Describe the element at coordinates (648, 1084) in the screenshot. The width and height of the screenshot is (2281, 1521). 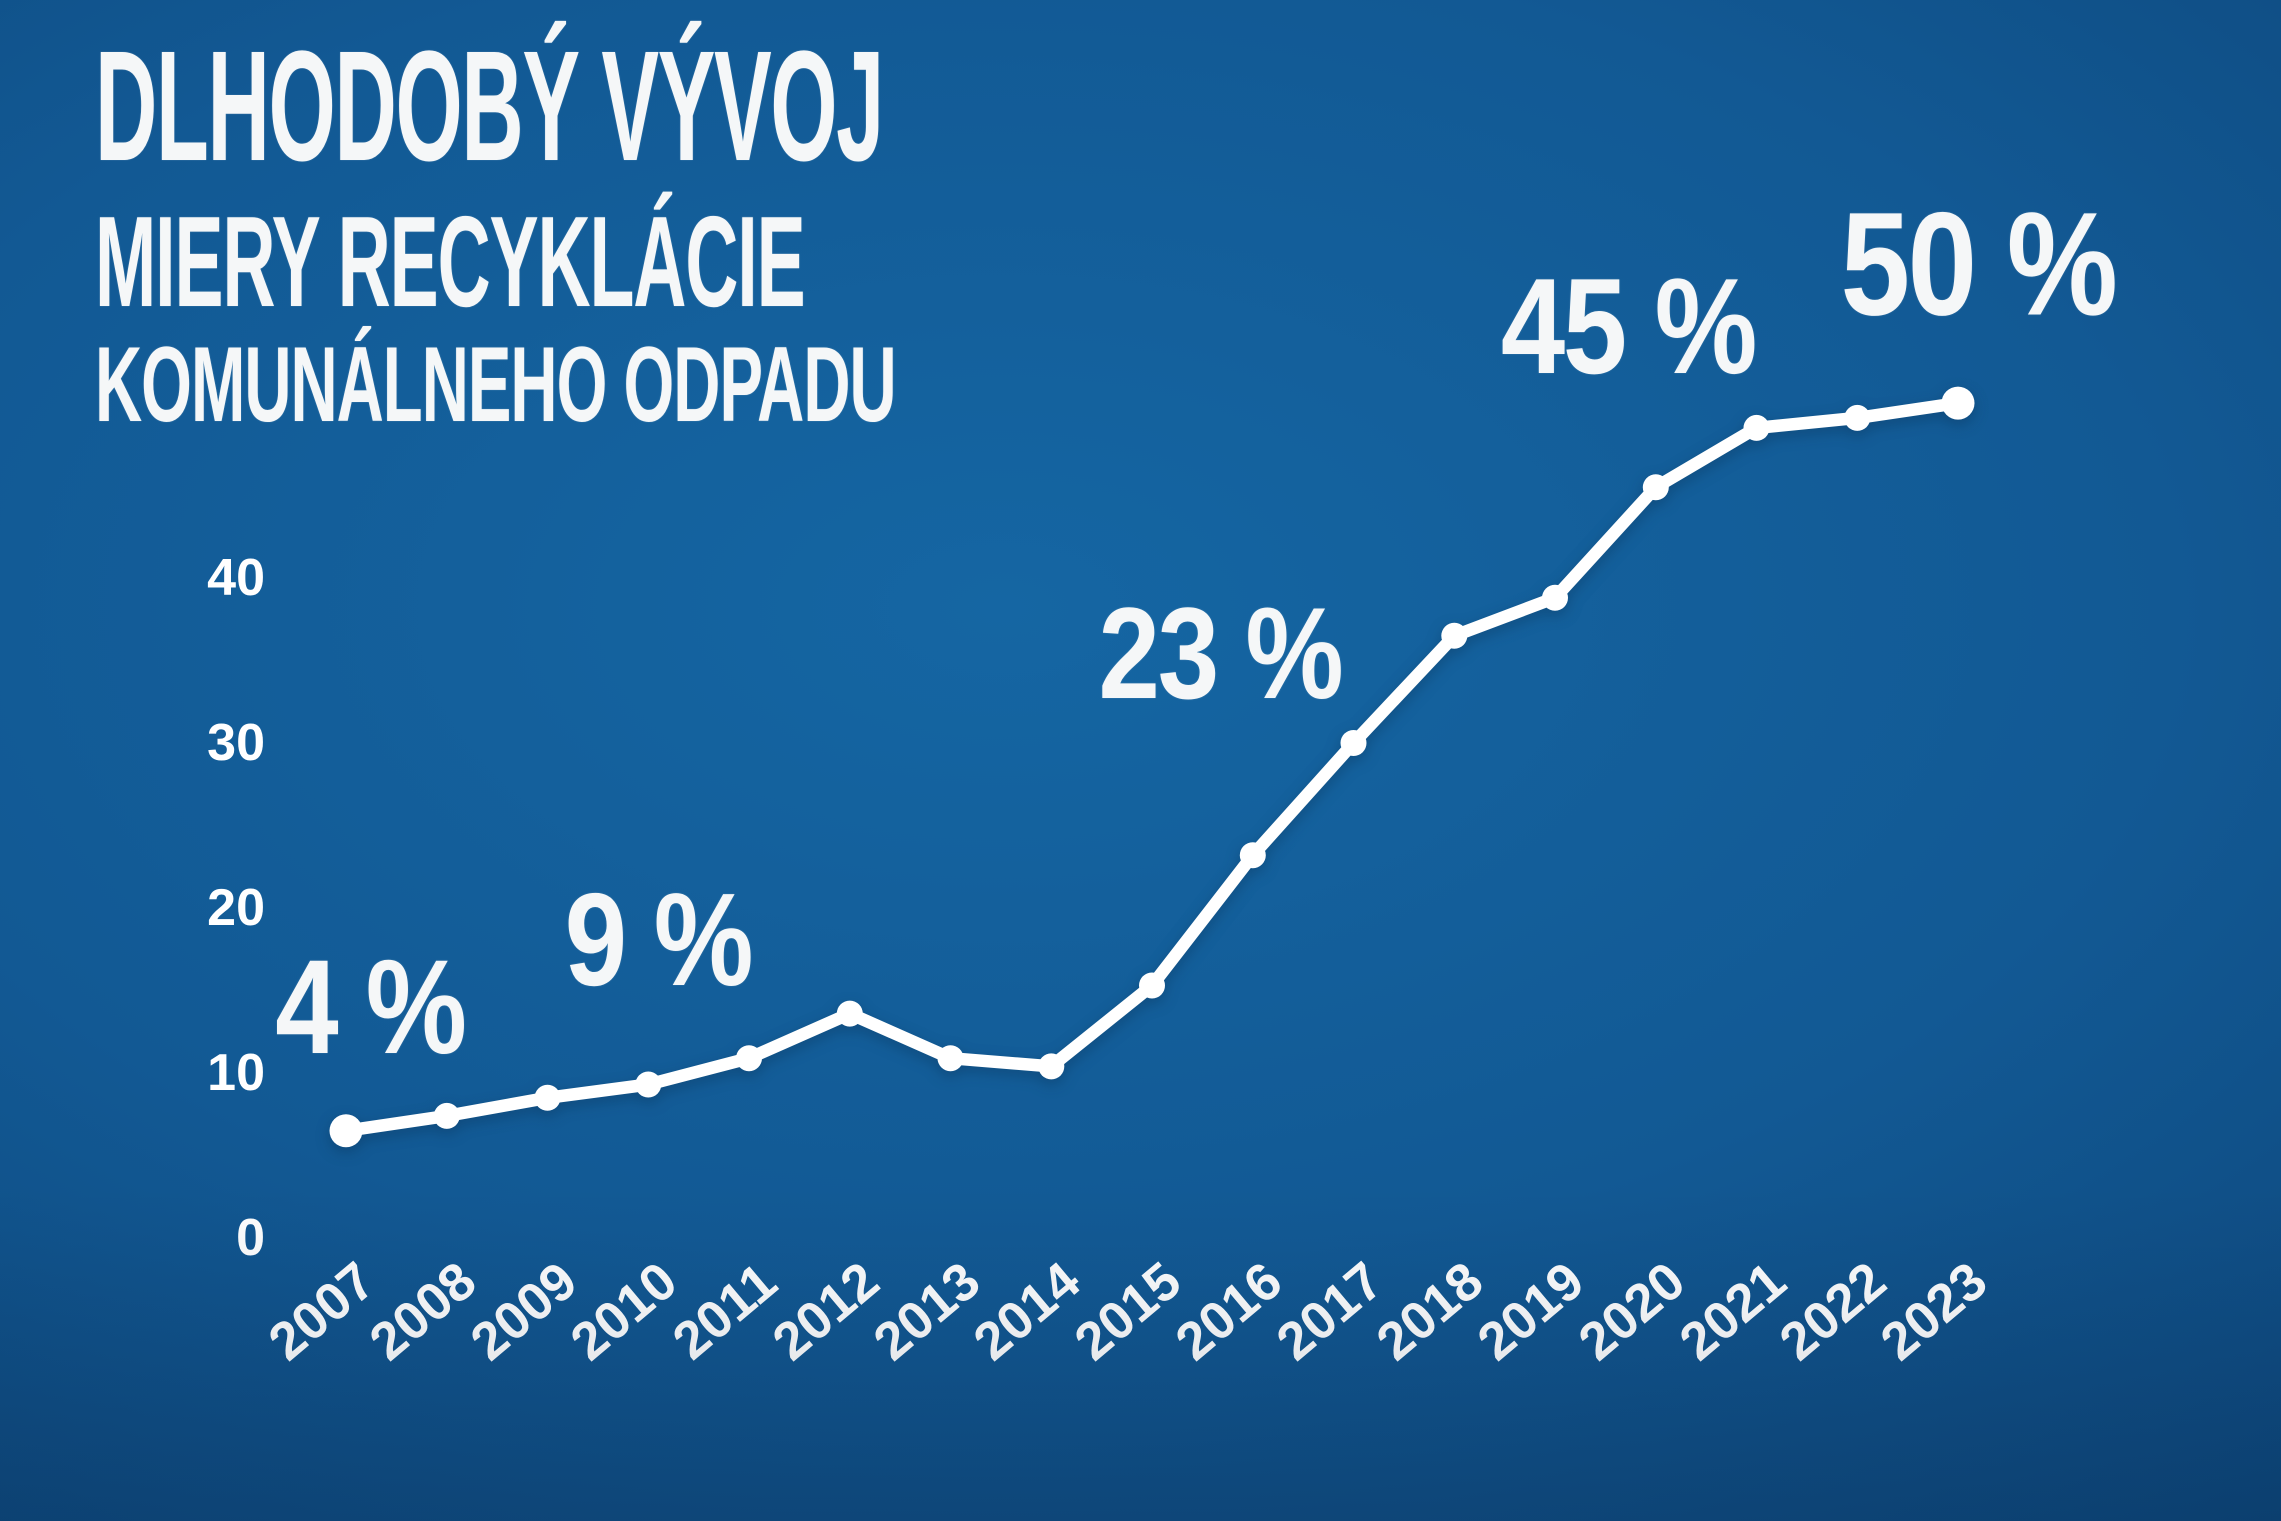
I see `data-point-2010` at that location.